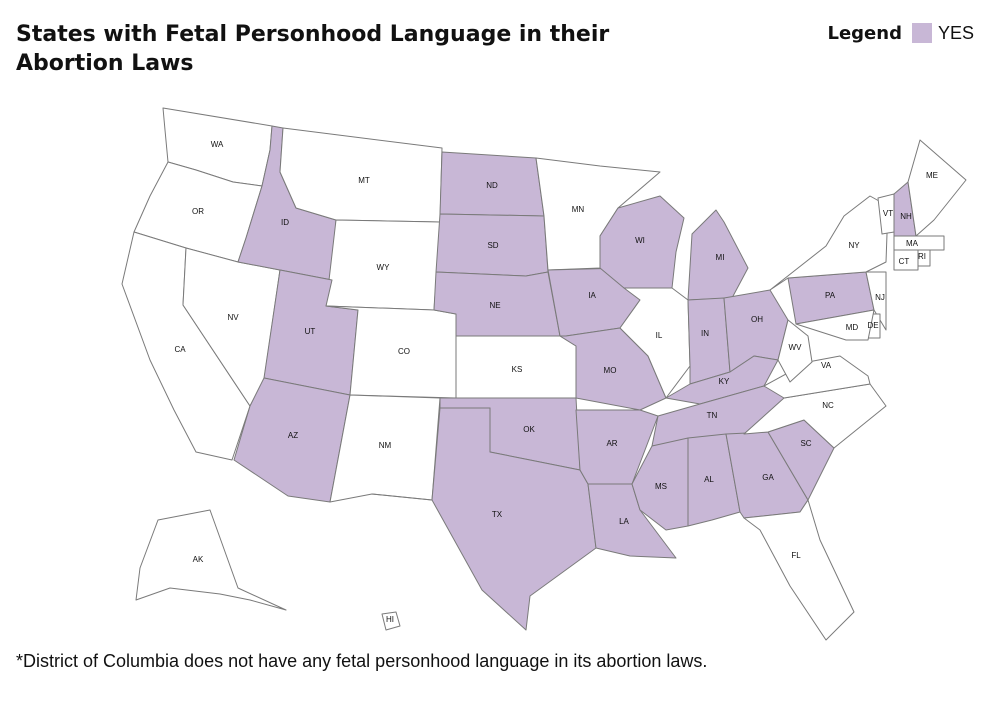 Image resolution: width=1000 pixels, height=704 pixels. What do you see at coordinates (826, 365) in the screenshot?
I see `state-label-va: VA` at bounding box center [826, 365].